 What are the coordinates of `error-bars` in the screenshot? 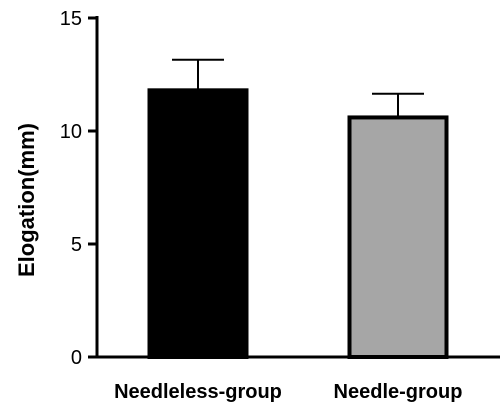 It's located at (298, 88).